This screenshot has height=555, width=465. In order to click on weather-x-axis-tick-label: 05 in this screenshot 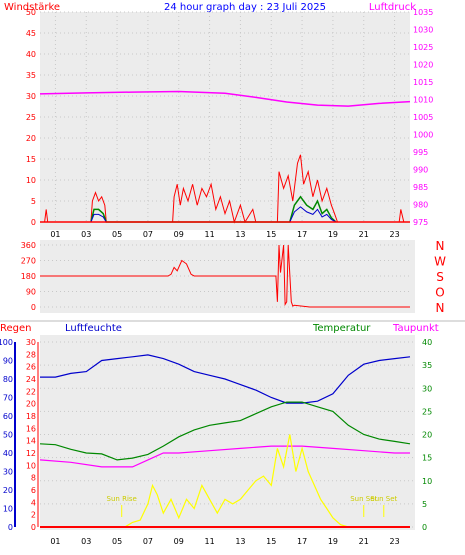, I will do `click(117, 541)`.